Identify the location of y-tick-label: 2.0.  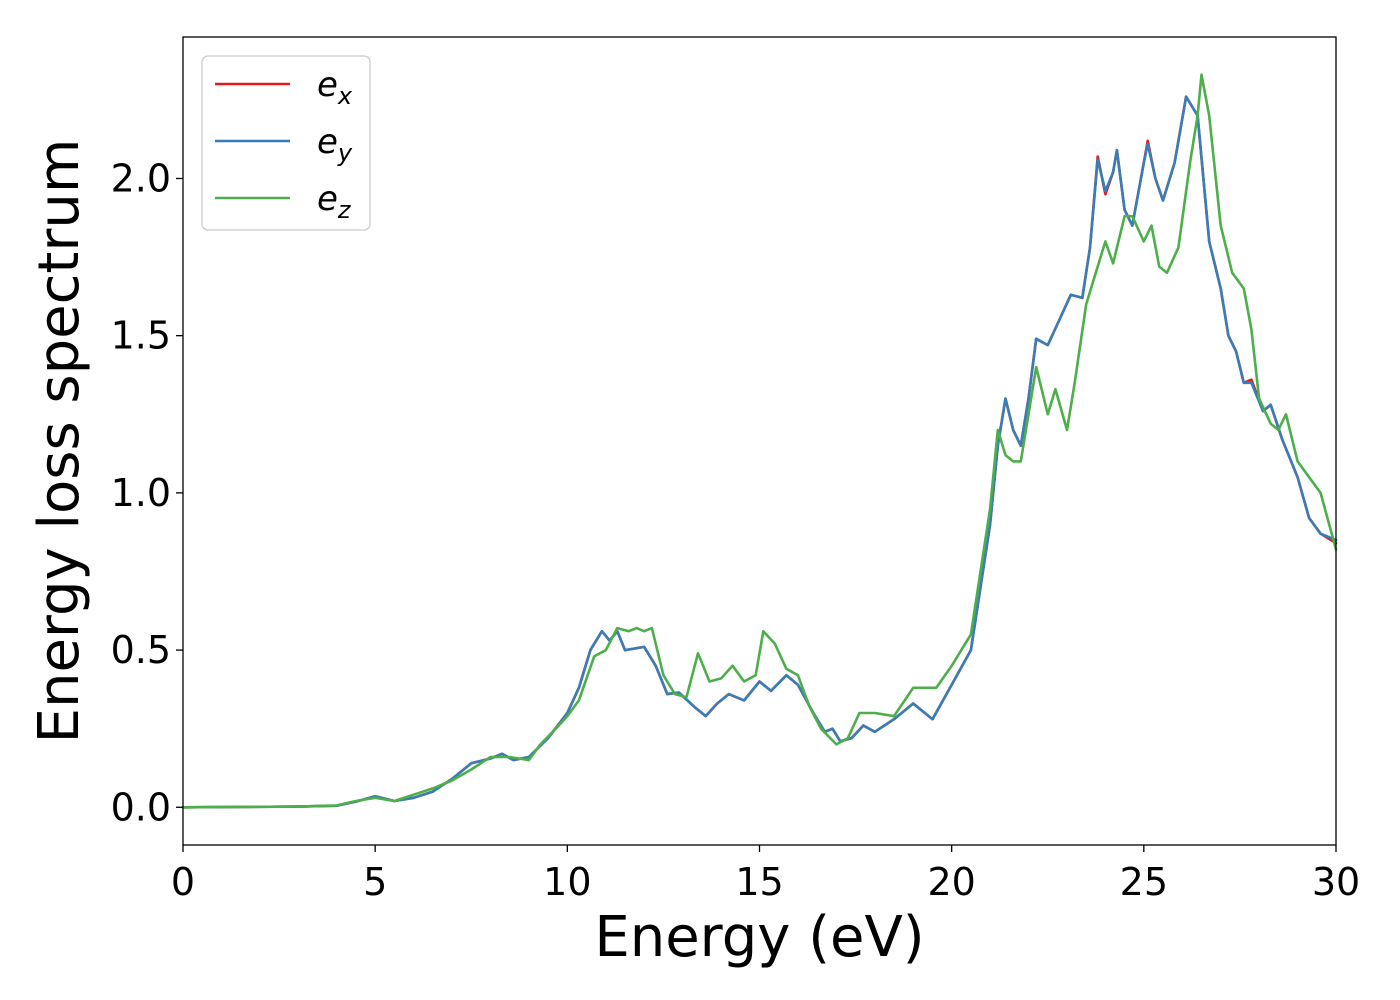
(141, 178).